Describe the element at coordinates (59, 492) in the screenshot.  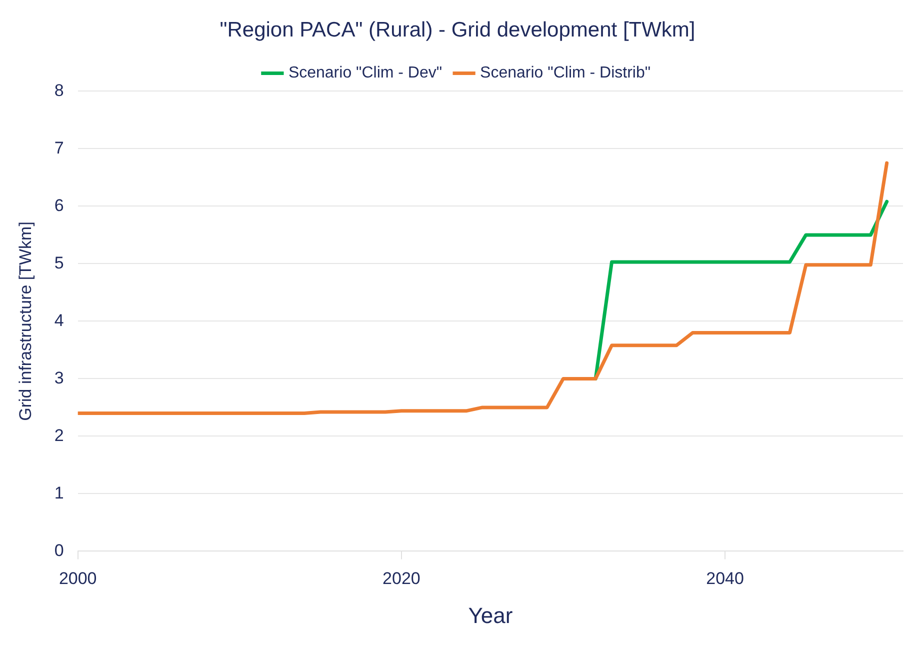
I see `y-tick-label: 1` at that location.